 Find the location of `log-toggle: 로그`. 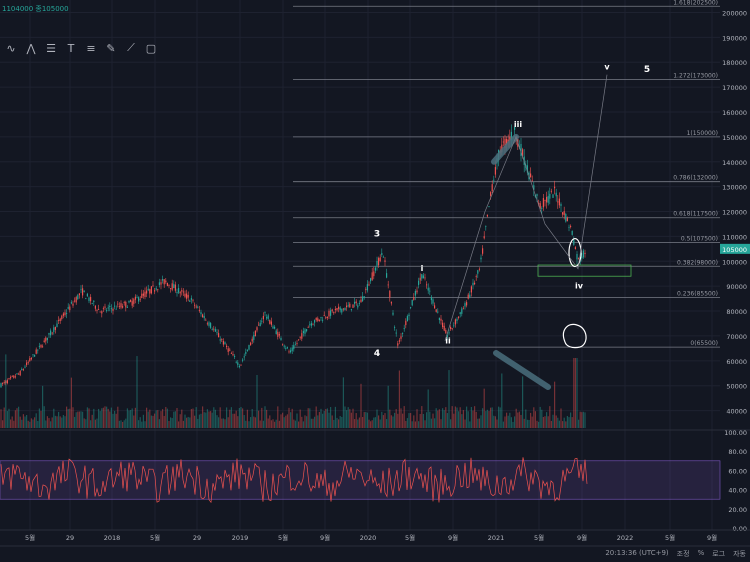

log-toggle: 로그 is located at coordinates (719, 554).